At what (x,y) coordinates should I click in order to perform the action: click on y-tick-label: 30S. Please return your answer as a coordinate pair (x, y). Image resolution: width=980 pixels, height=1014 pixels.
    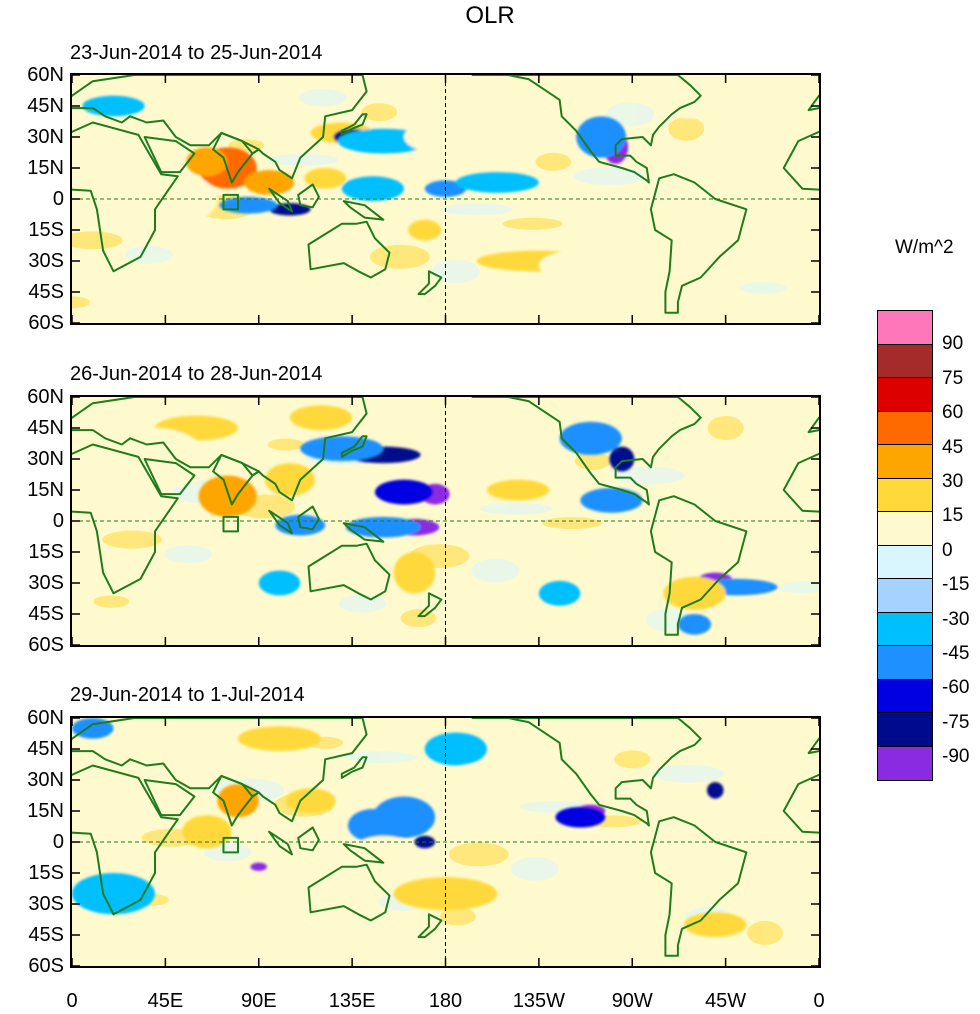
    Looking at the image, I should click on (46, 904).